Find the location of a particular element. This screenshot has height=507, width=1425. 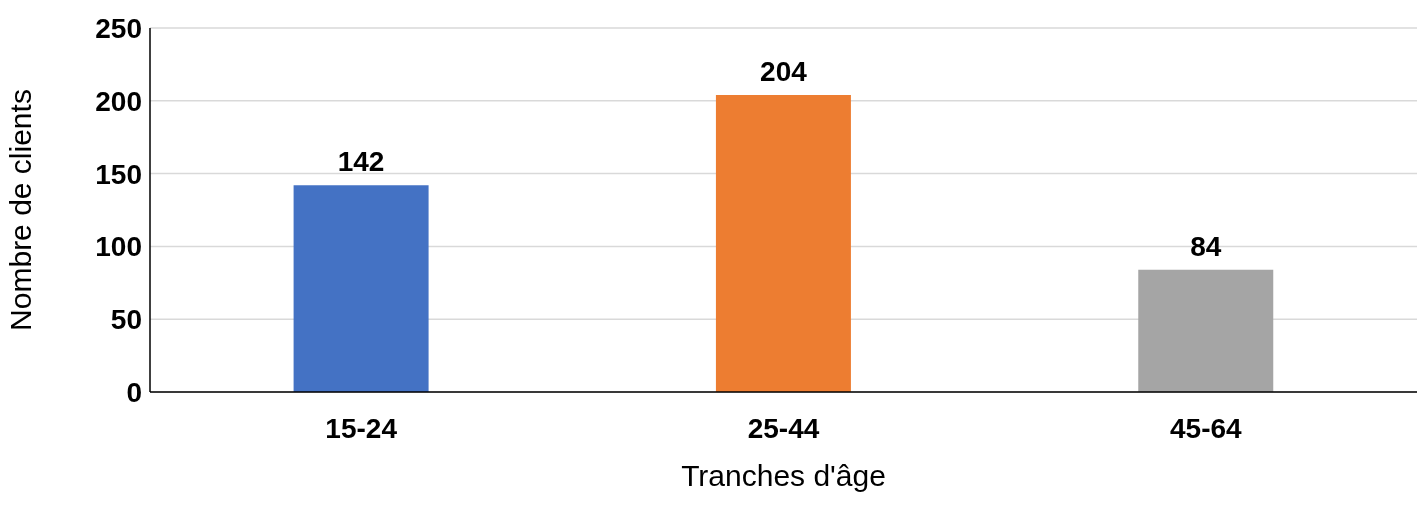

y-tick-label: 100 is located at coordinates (118, 247).